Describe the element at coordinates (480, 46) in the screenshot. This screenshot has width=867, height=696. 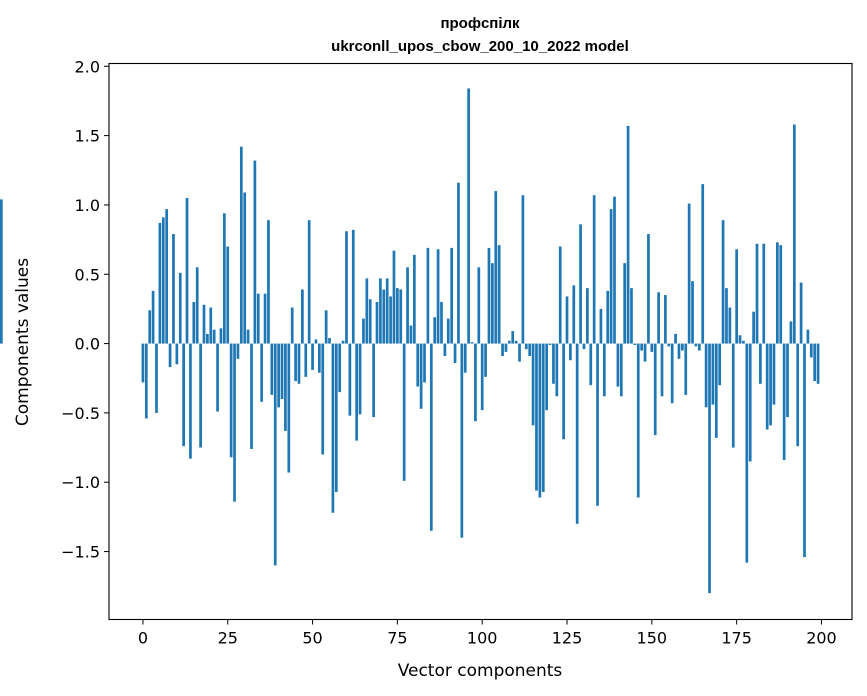
I see `chart-subtitle: ukrconll_upos_cbow_200_10_2022 model` at that location.